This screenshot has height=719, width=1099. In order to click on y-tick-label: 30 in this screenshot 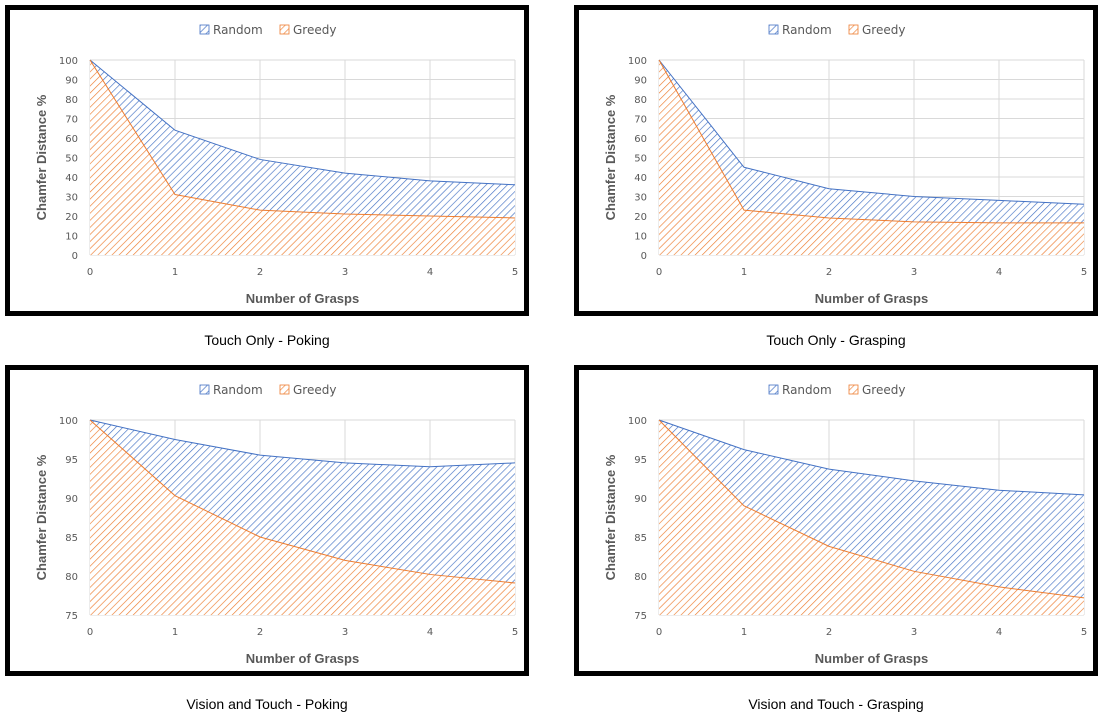, I will do `click(71, 198)`.